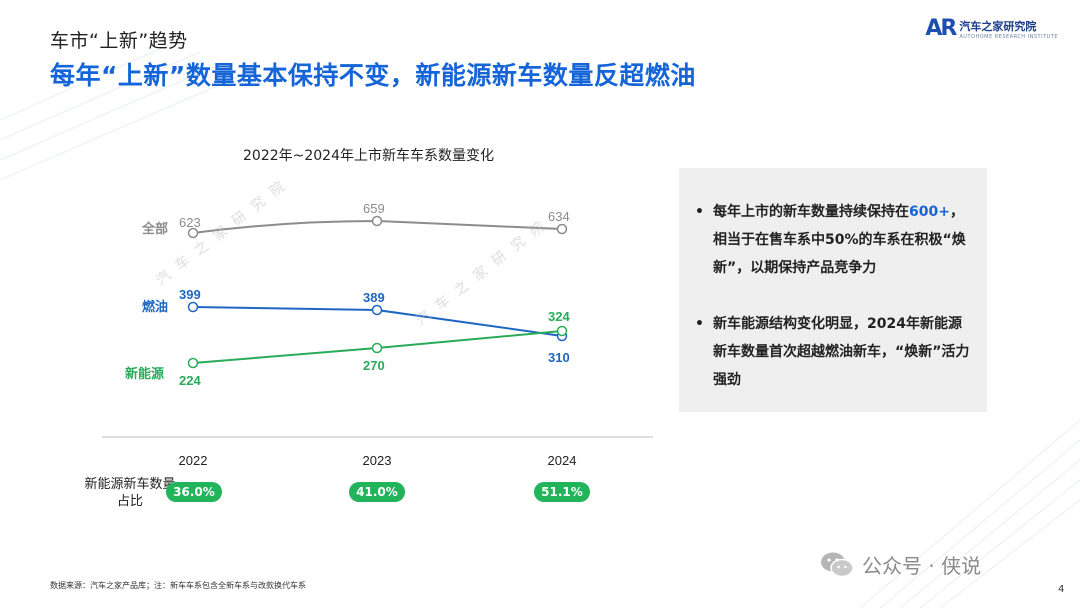  Describe the element at coordinates (374, 208) in the screenshot. I see `data-label-0-1: 659` at that location.